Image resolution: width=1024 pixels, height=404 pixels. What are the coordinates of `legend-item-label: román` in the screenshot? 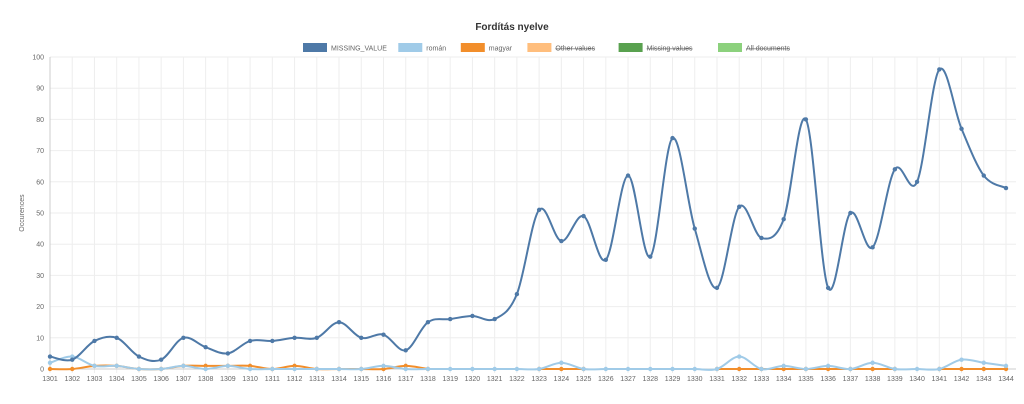 It's located at (436, 49).